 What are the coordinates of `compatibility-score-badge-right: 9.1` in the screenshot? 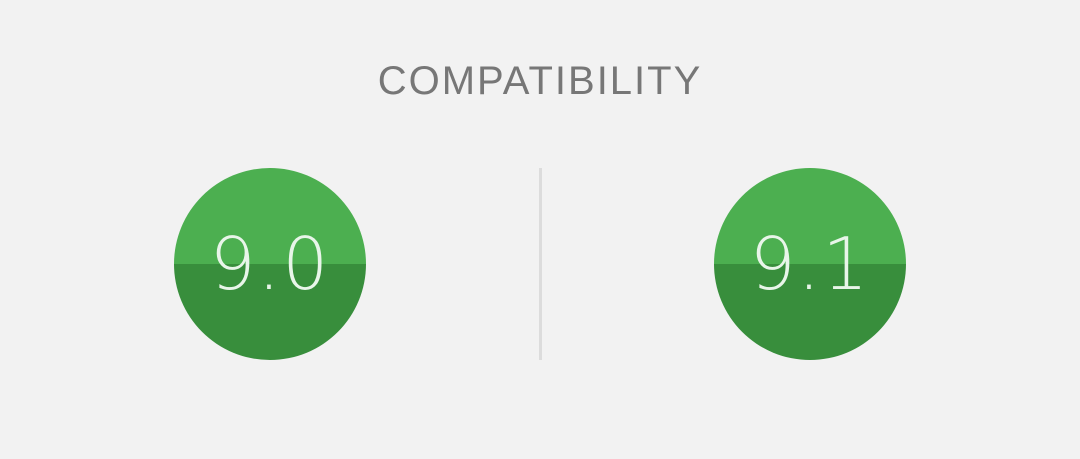 It's located at (810, 264).